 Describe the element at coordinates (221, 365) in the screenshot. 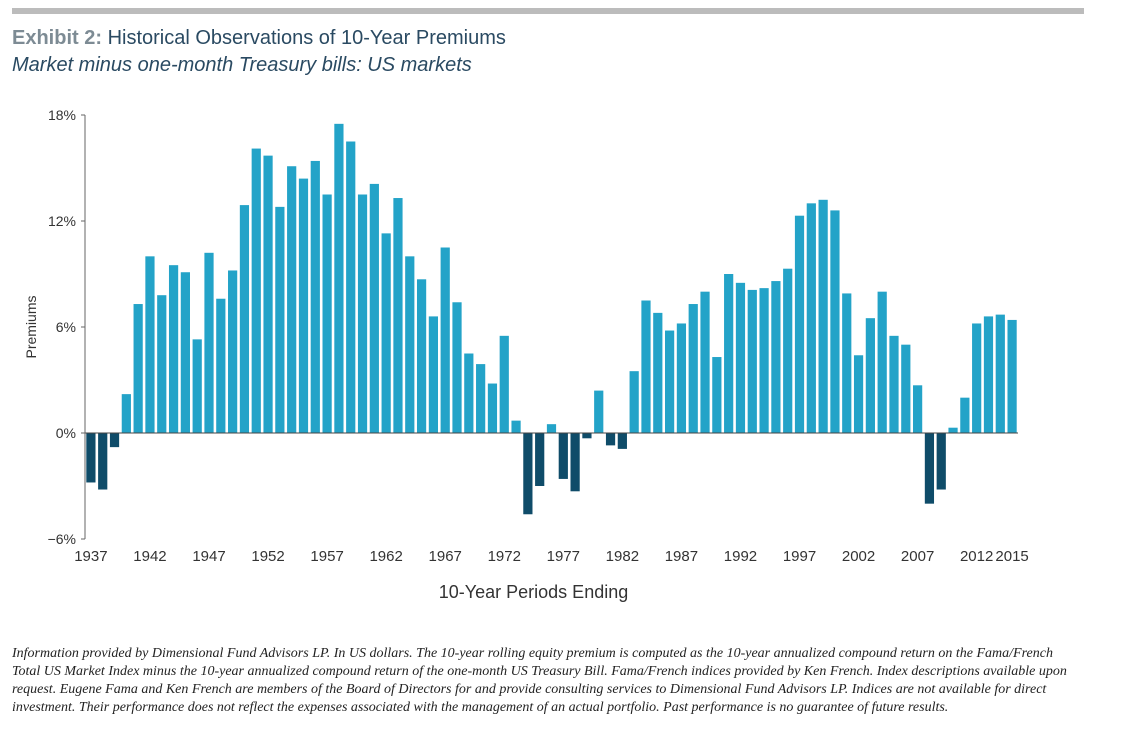

I see `bar-1948` at that location.